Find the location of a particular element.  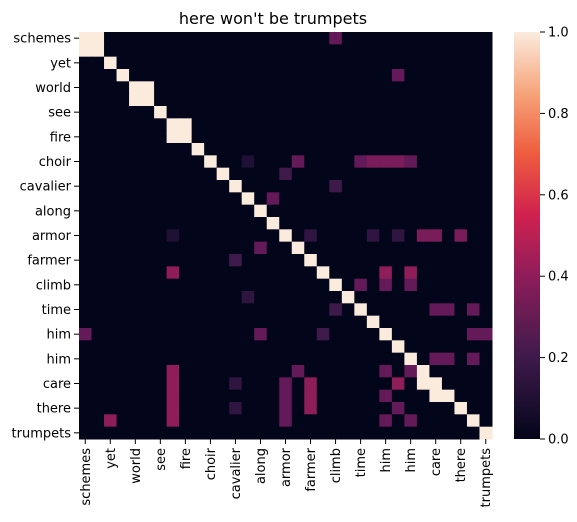

y-tick-label: farmer is located at coordinates (49, 261).